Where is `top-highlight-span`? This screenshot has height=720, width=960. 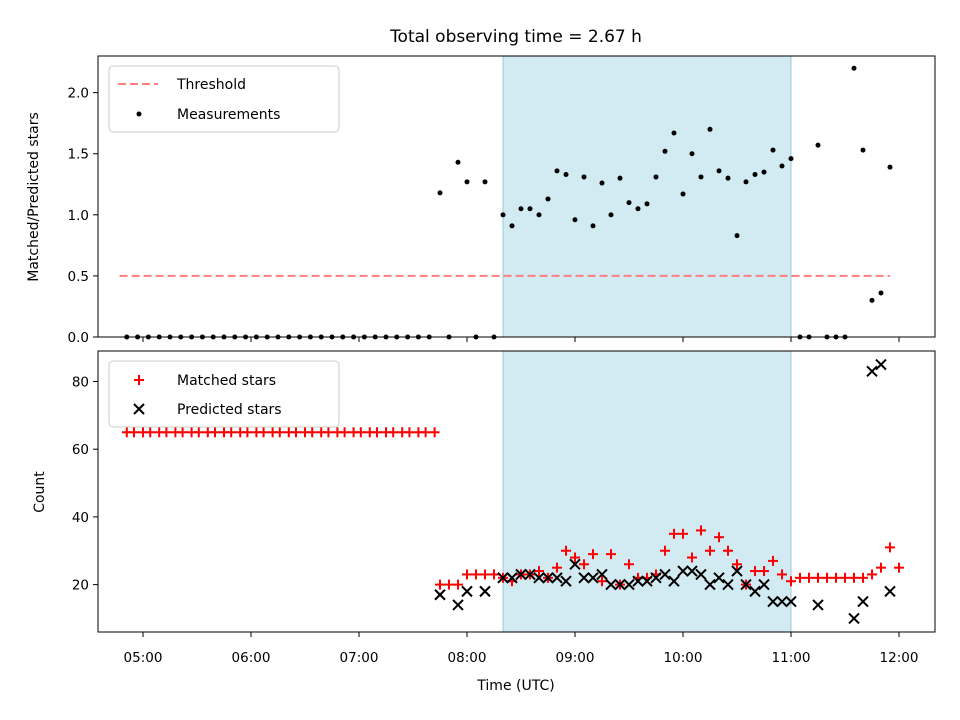 top-highlight-span is located at coordinates (647, 196).